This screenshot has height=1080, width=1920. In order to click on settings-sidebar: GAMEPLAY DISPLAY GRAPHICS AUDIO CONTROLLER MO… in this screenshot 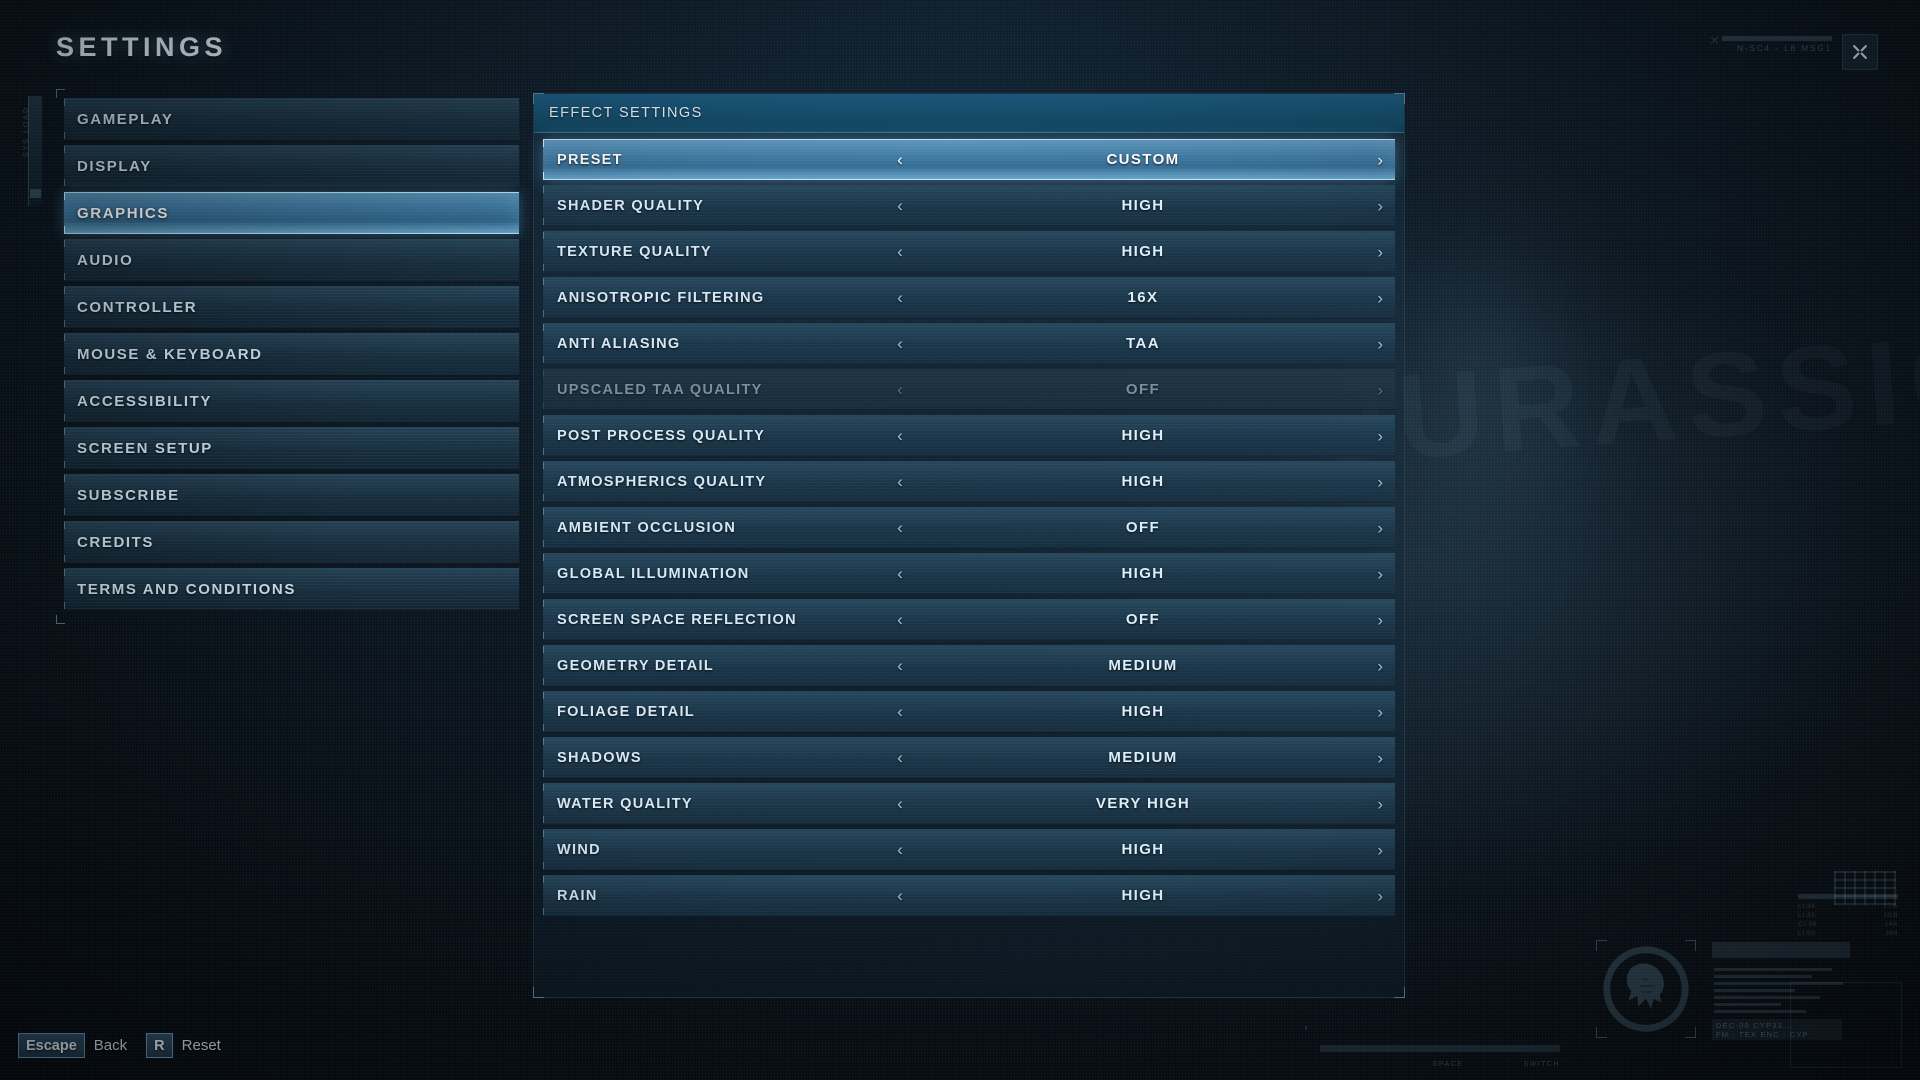, I will do `click(287, 356)`.